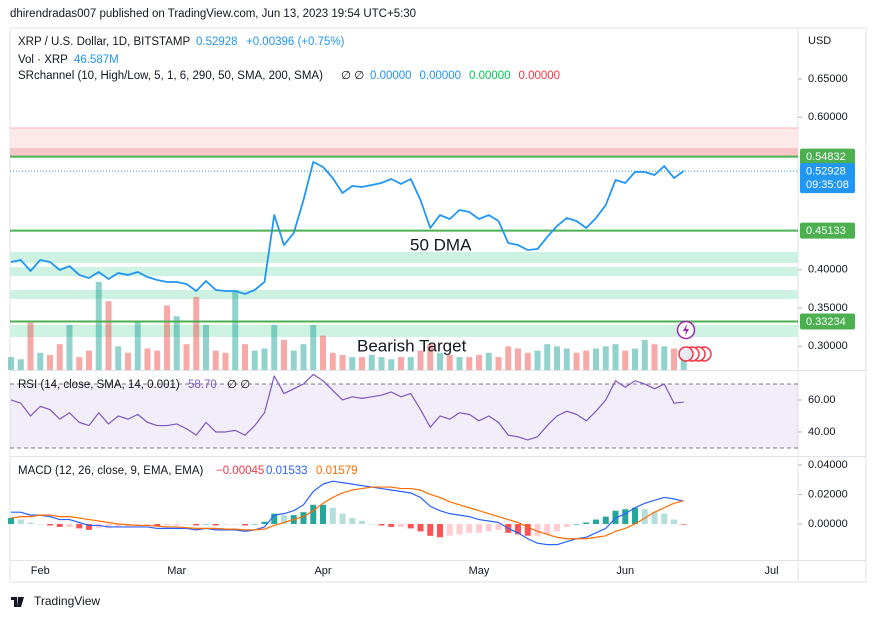 The height and width of the screenshot is (619, 875). I want to click on y-tick-label: 0.40000, so click(828, 270).